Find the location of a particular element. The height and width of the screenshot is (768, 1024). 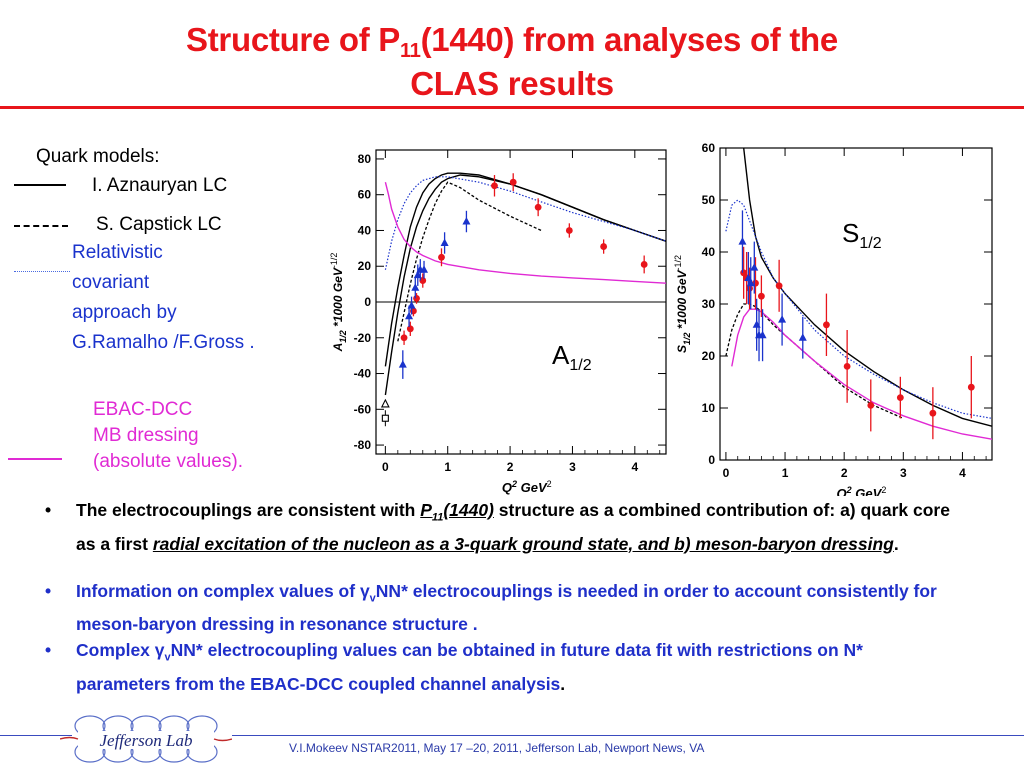

y-tick-label: -40 is located at coordinates (363, 374).